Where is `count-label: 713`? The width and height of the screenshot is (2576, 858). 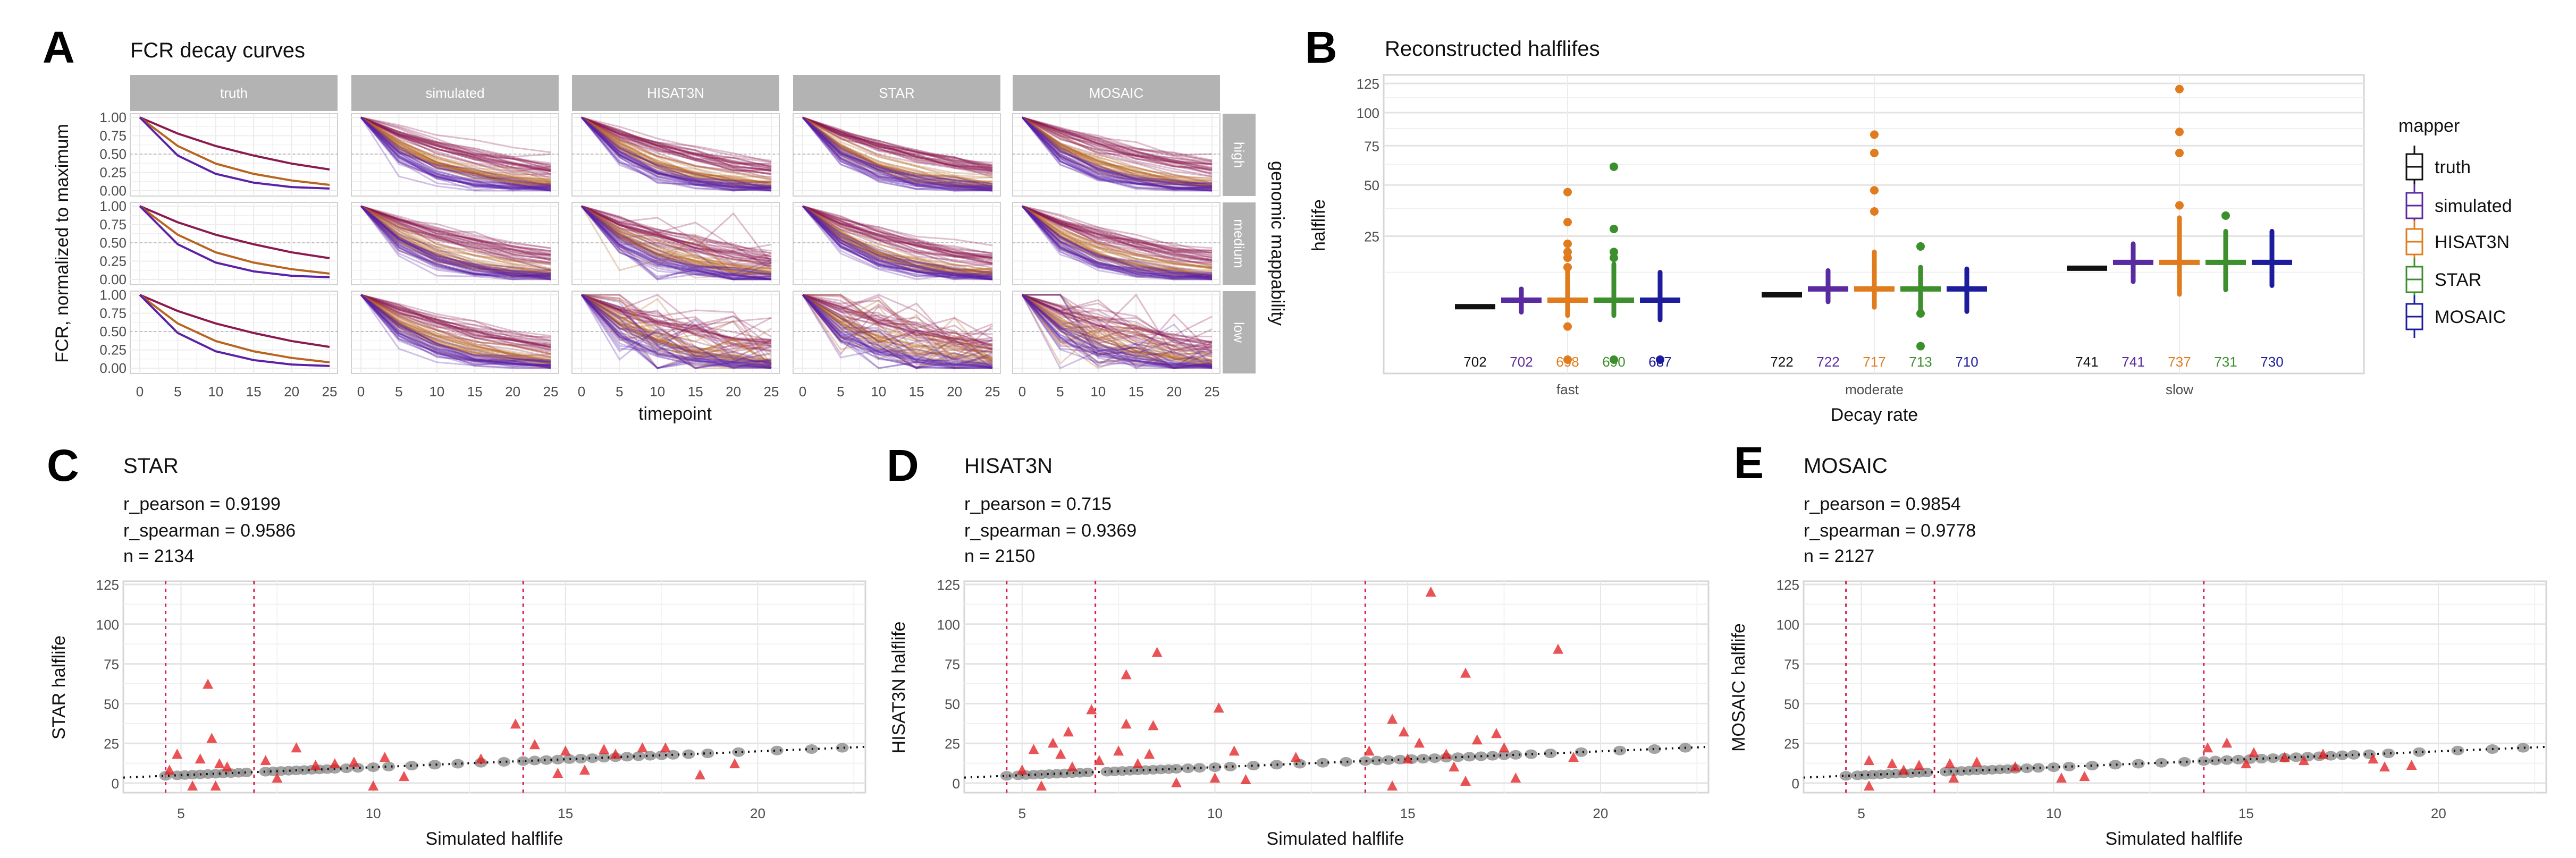 count-label: 713 is located at coordinates (1920, 362).